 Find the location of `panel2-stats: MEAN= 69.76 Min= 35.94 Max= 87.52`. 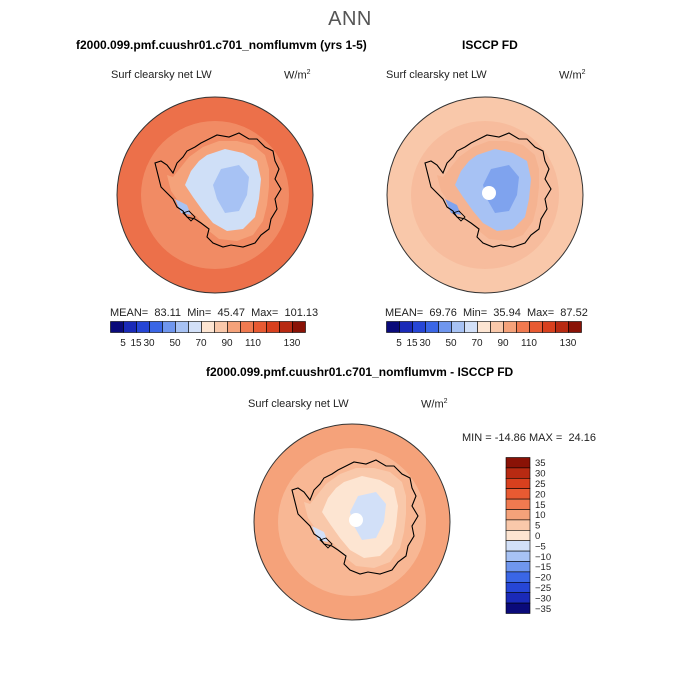

panel2-stats: MEAN= 69.76 Min= 35.94 Max= 87.52 is located at coordinates (486, 313).